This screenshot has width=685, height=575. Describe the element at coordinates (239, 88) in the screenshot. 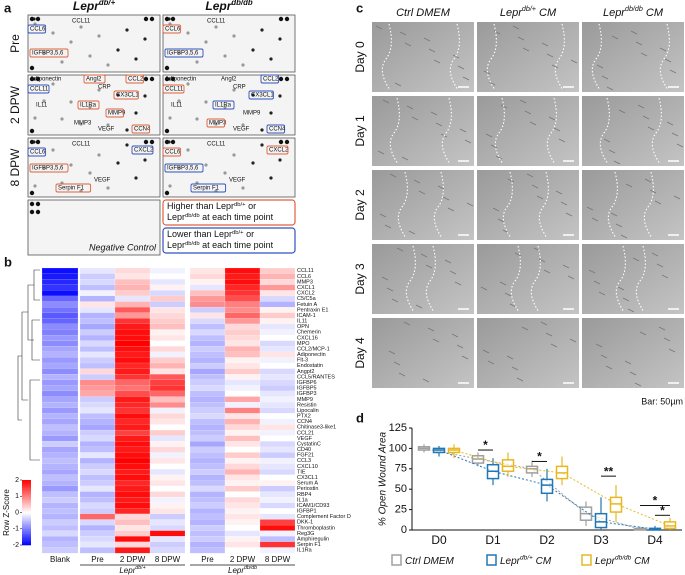

I see `protein-label: CRP` at that location.